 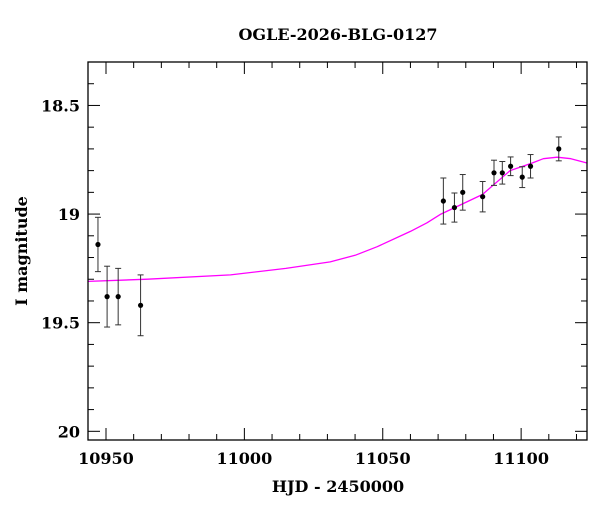 I want to click on x-axis-label: HJD - 2450000, so click(x=338, y=486).